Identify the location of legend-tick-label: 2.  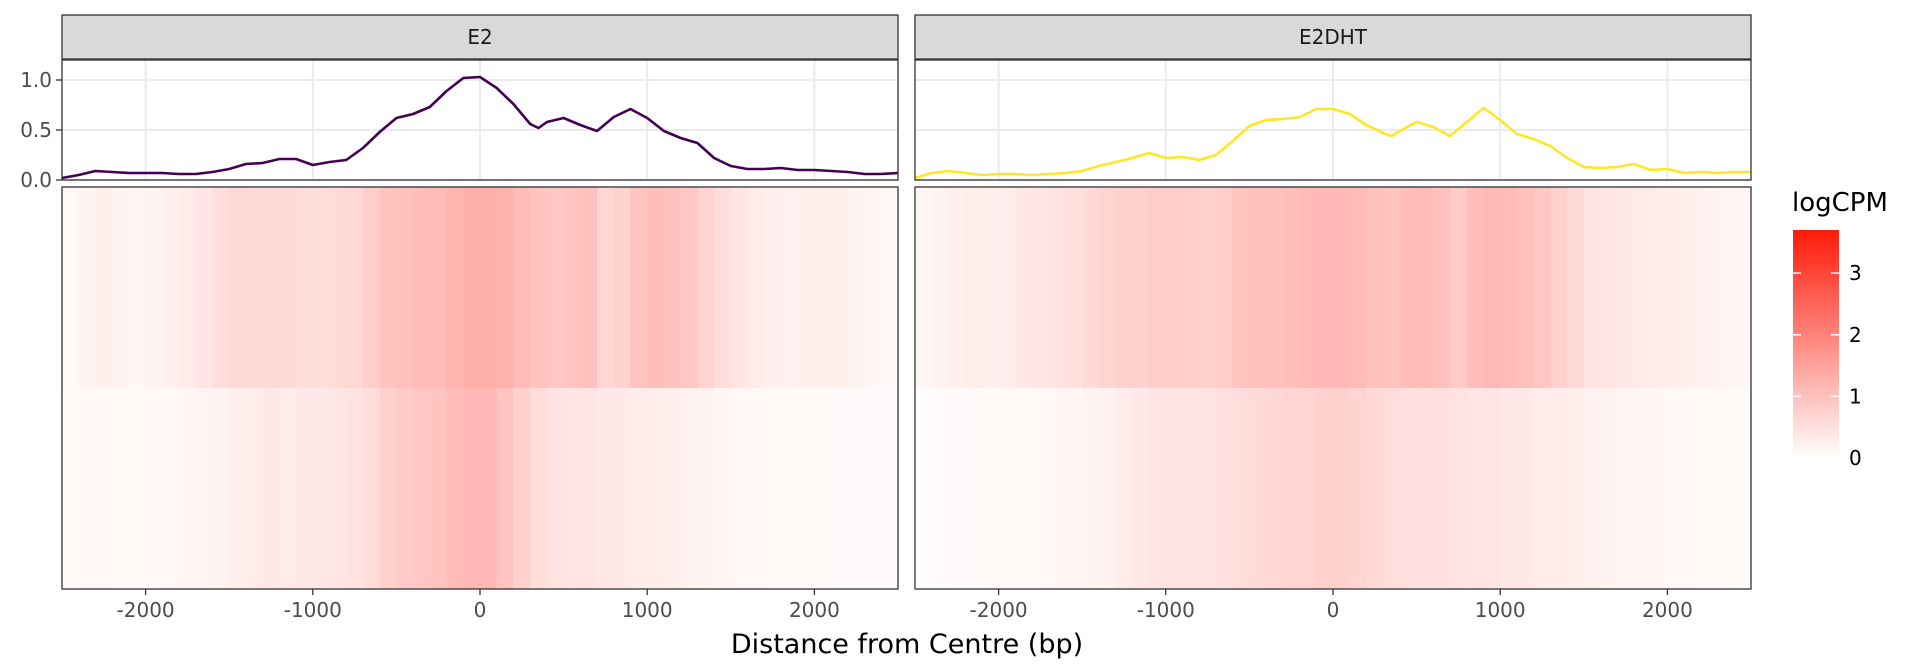
(1855, 335).